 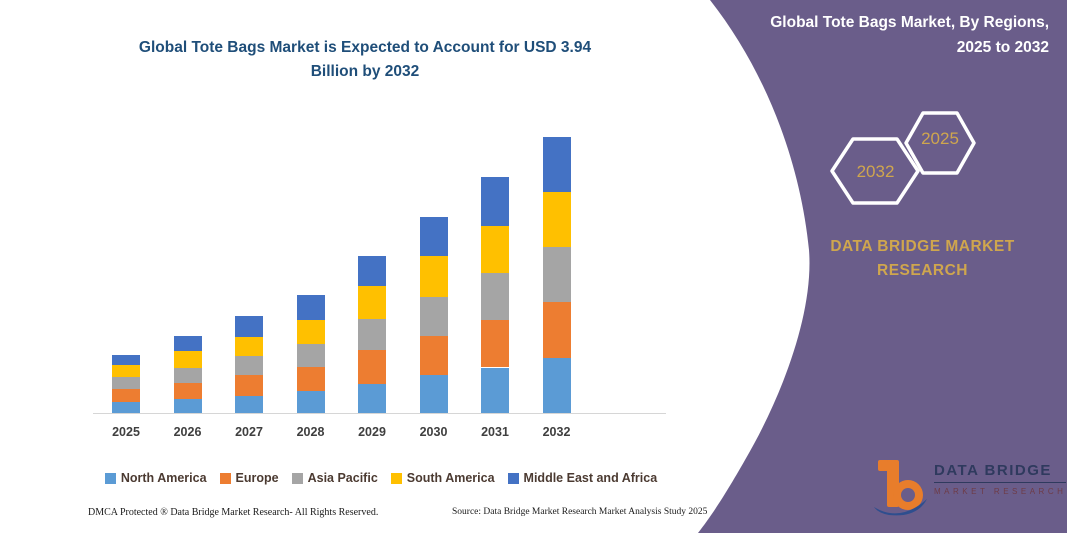 I want to click on bar-segment-south-america-2025, so click(x=126, y=370).